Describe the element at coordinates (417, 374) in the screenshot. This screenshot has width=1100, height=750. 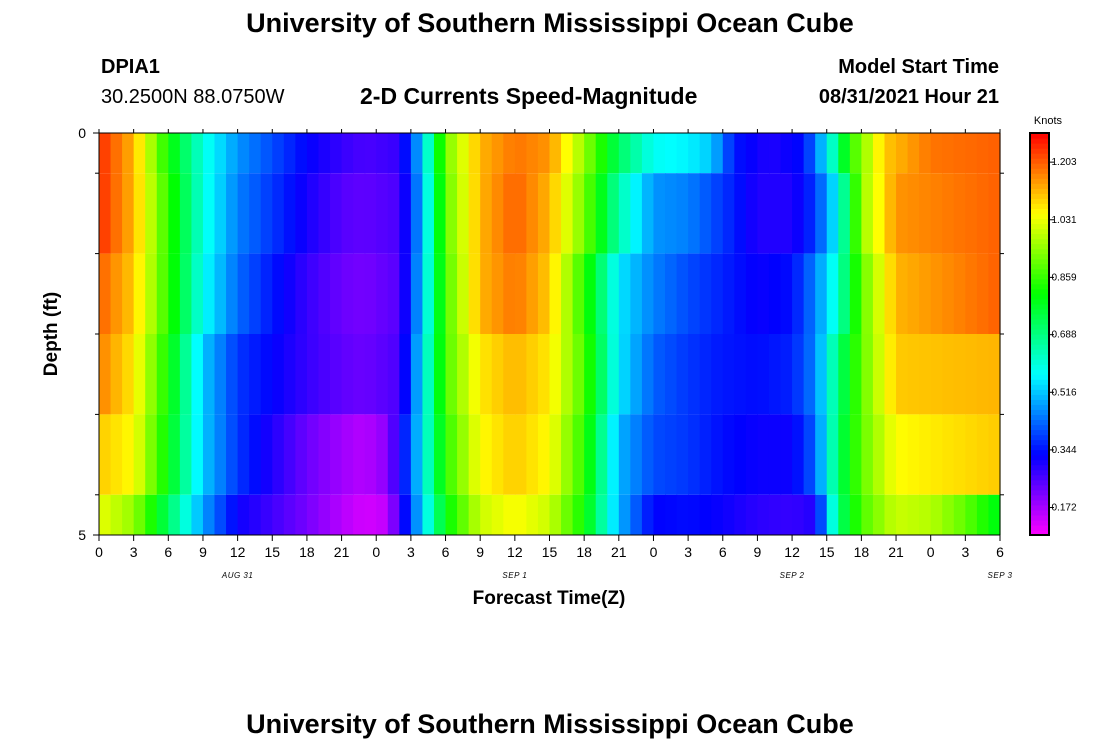
I see `heatmap-cell-band3-h27` at that location.